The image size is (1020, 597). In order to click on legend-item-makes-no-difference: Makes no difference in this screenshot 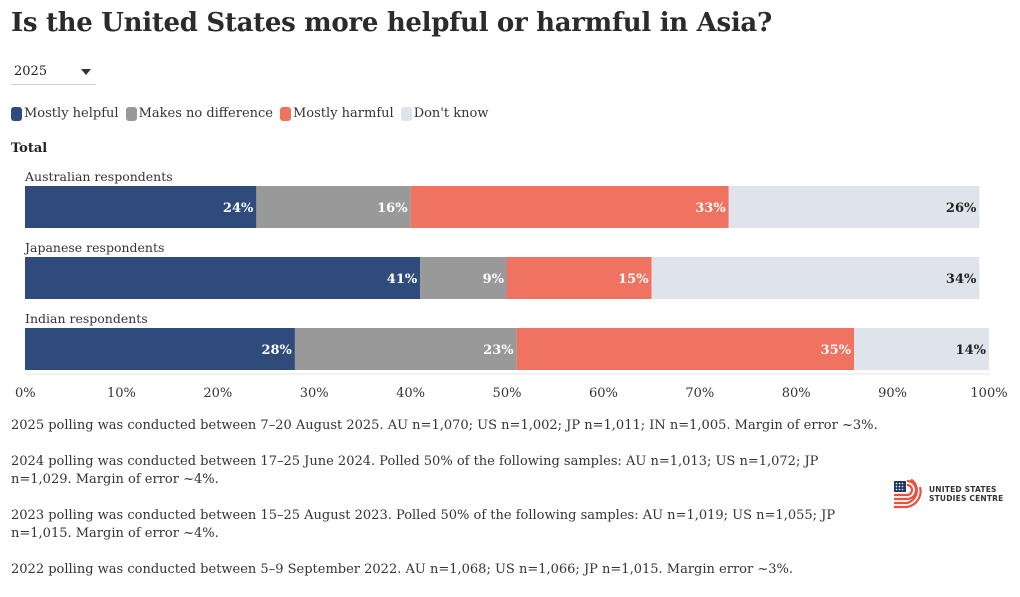, I will do `click(199, 113)`.